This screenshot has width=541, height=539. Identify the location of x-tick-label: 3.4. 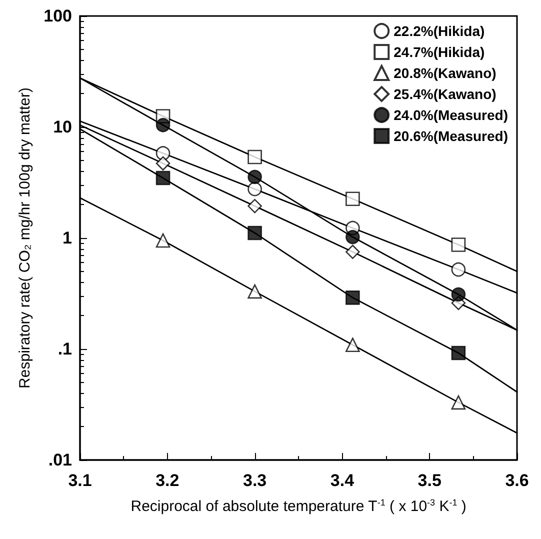
(342, 480).